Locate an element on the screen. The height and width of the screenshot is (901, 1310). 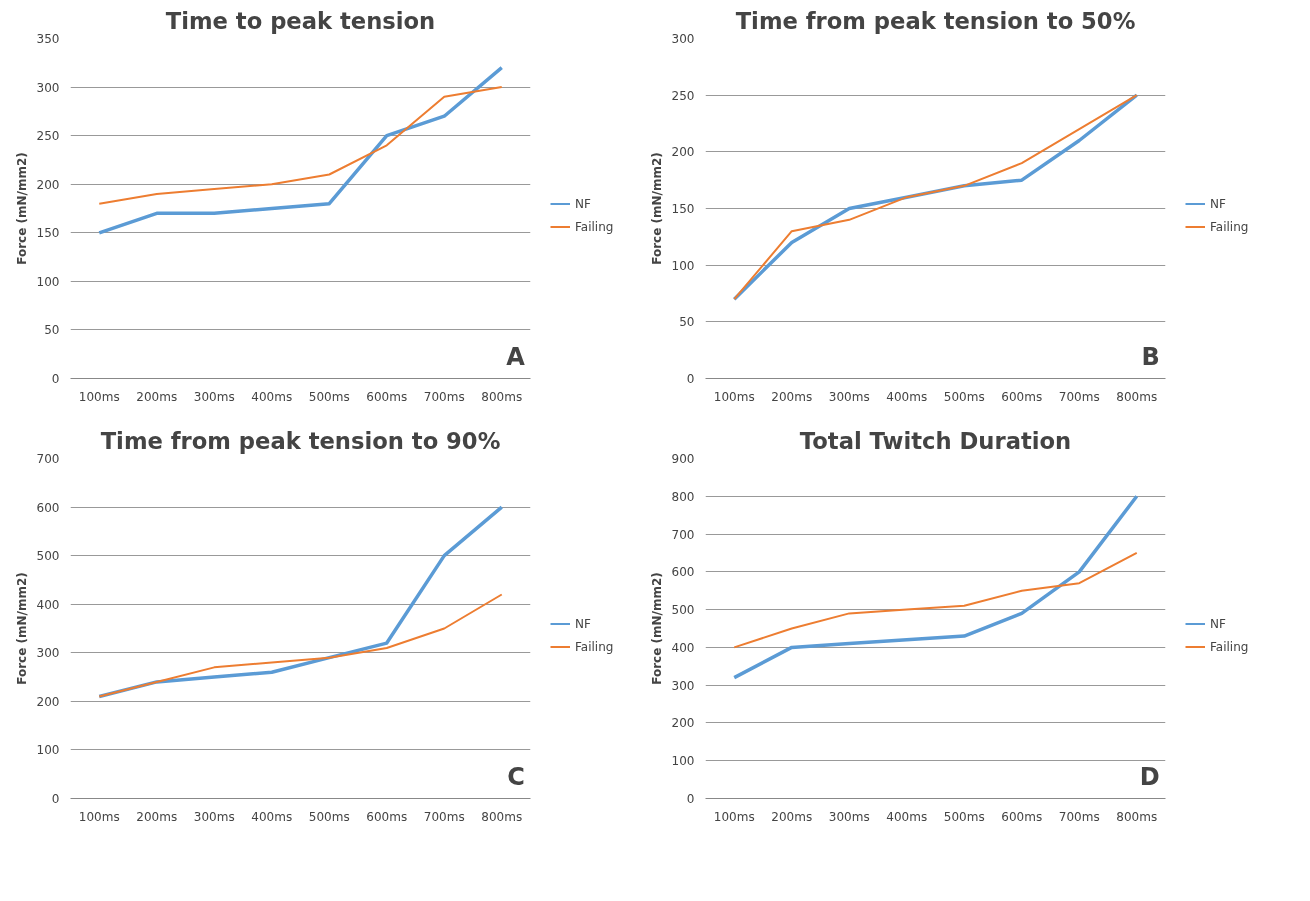
y-tick-label: 800 is located at coordinates (683, 496).